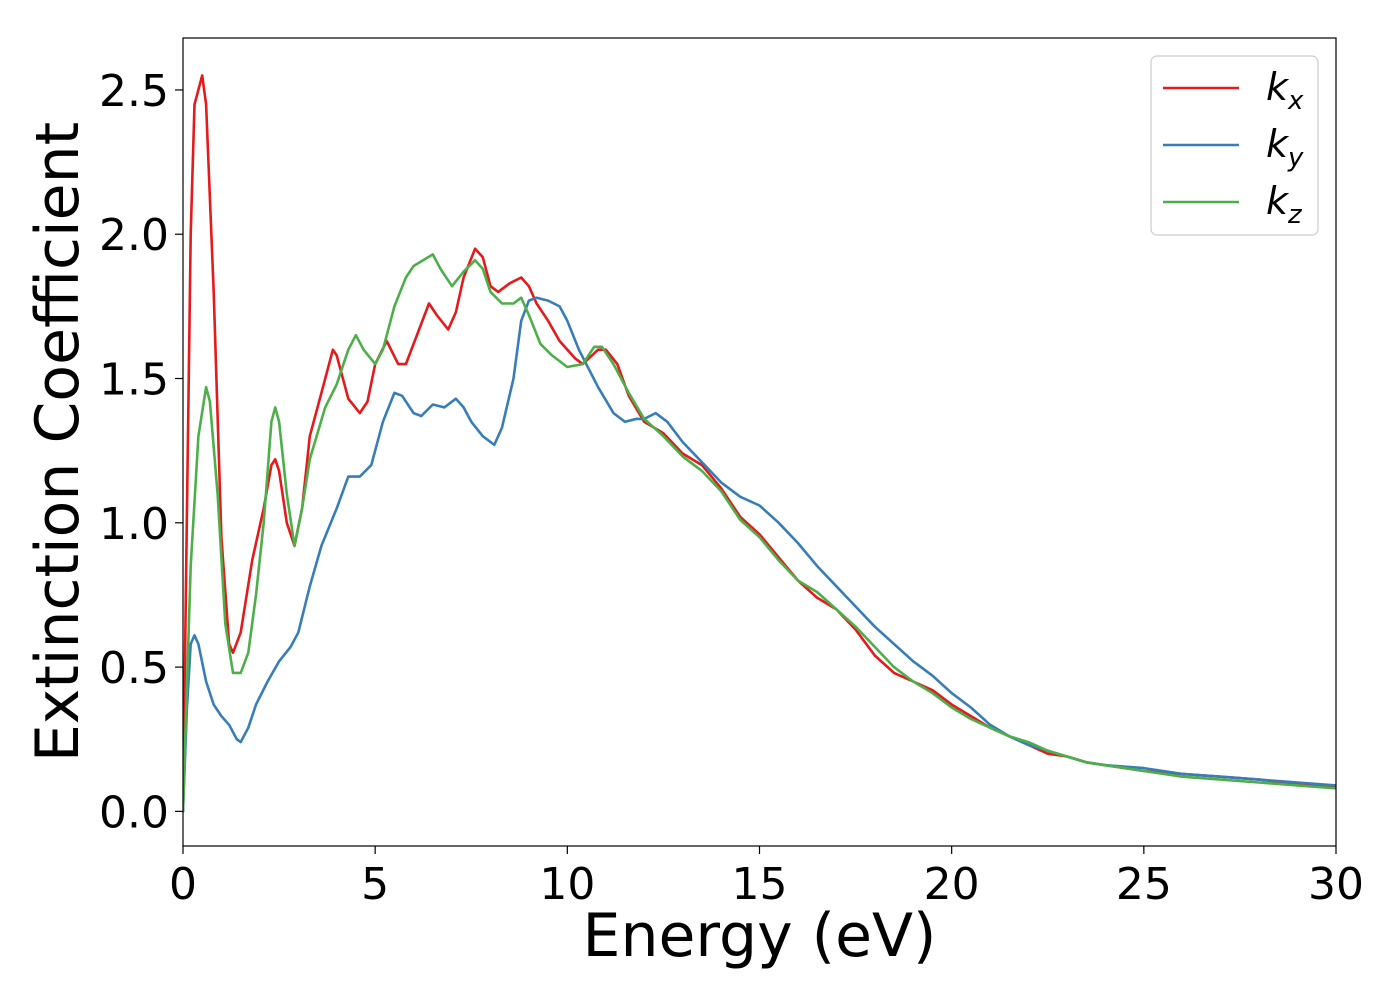 The width and height of the screenshot is (1400, 1000). Describe the element at coordinates (760, 884) in the screenshot. I see `x-tick-label: 15` at that location.